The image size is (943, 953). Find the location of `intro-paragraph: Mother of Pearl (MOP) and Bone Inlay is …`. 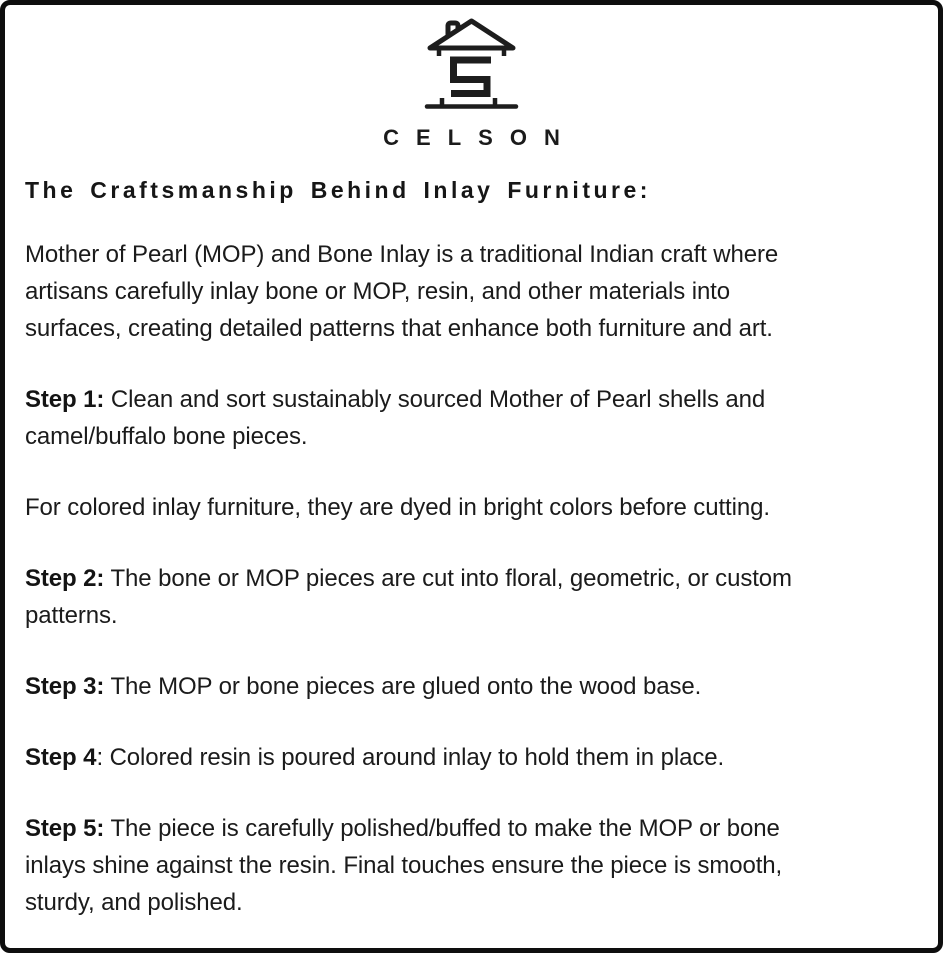

intro-paragraph: Mother of Pearl (MOP) and Bone Inlay is … is located at coordinates (471, 291).